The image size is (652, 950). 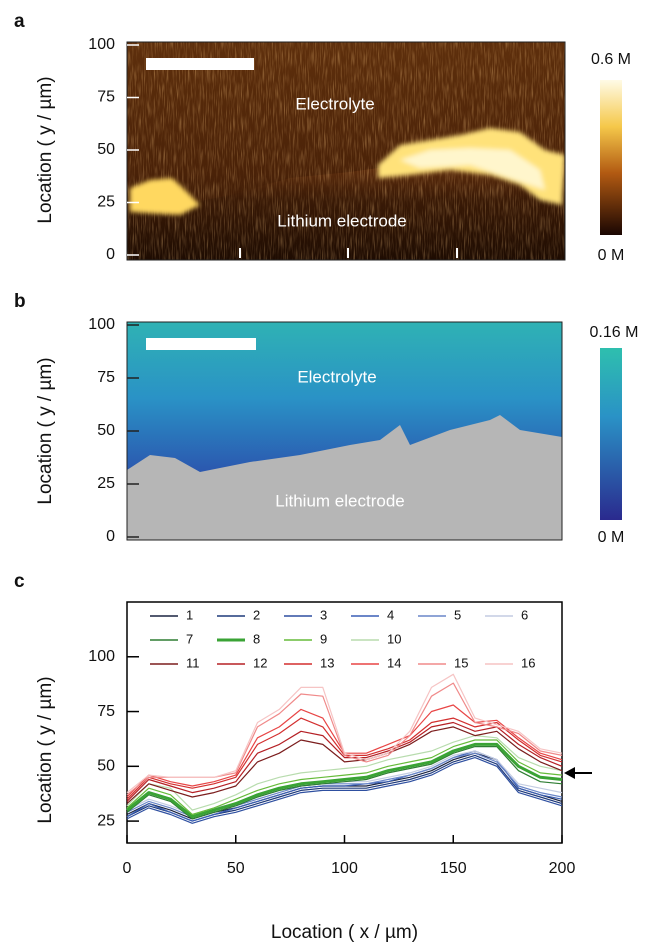 What do you see at coordinates (327, 662) in the screenshot?
I see `legend-label: 13` at bounding box center [327, 662].